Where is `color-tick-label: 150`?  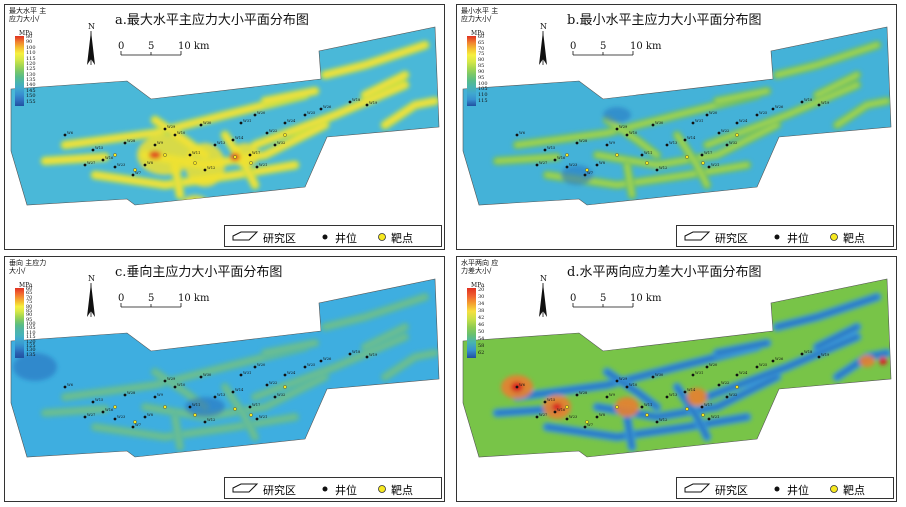 color-tick-label: 150 is located at coordinates (31, 96).